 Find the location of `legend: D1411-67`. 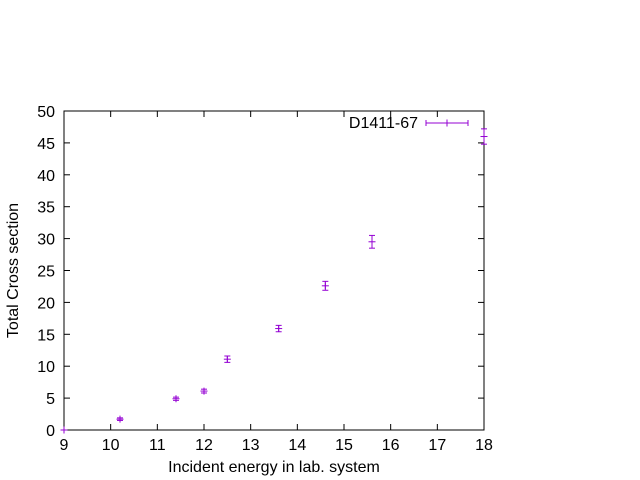

legend: D1411-67 is located at coordinates (409, 123).